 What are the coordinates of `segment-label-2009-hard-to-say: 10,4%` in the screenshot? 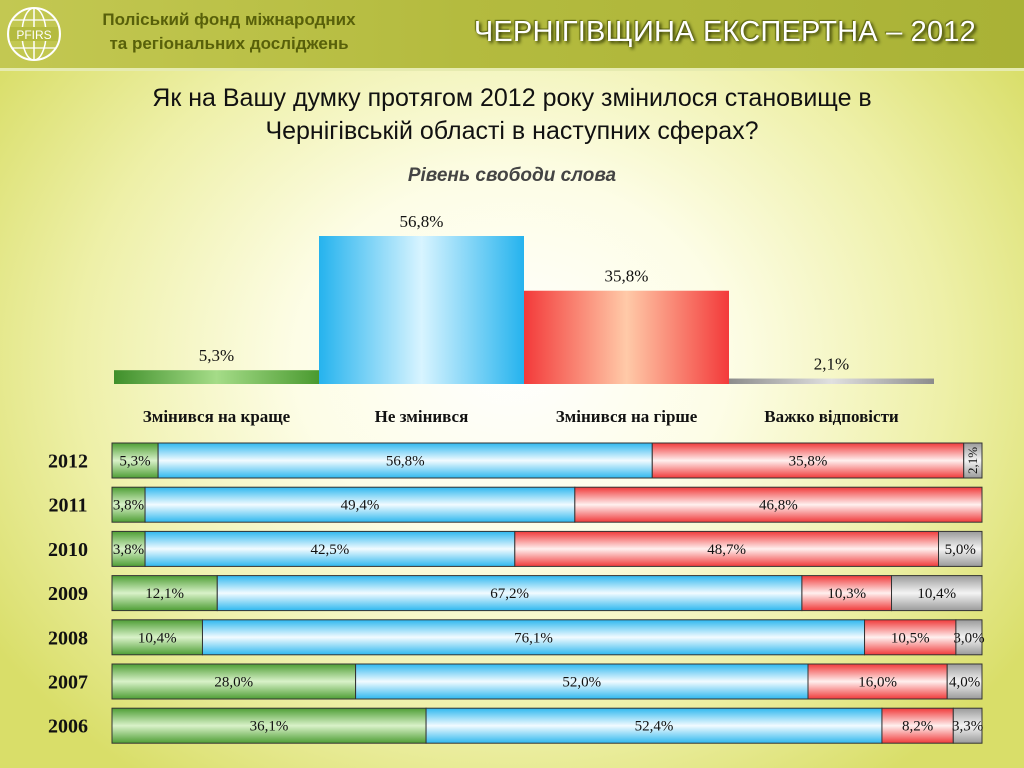 It's located at (936, 594).